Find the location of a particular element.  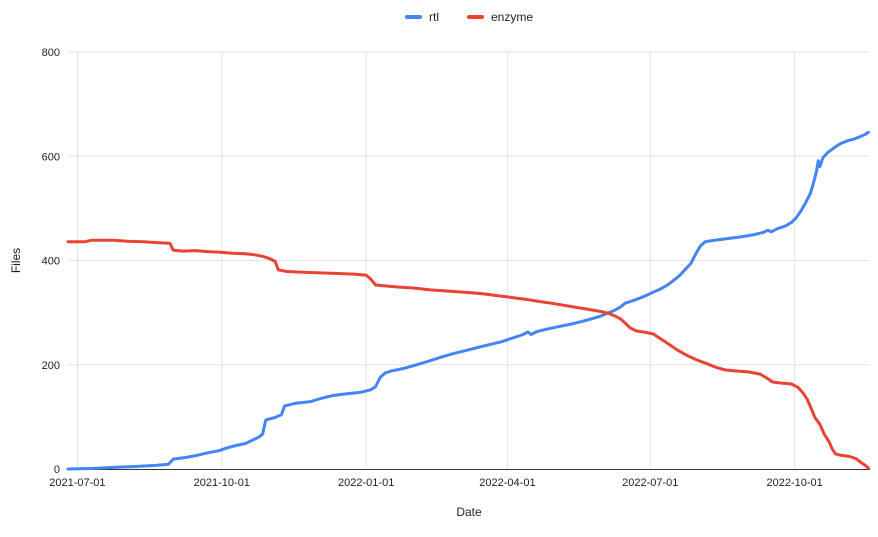

y-tick-label: 200 is located at coordinates (51, 366).